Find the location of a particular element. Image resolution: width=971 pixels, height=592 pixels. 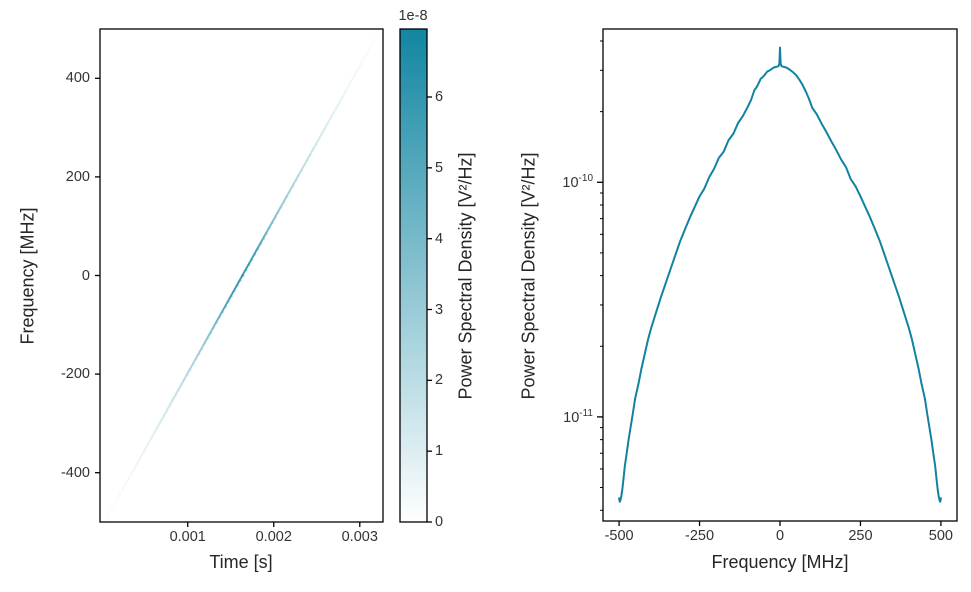

colorbar-frame is located at coordinates (413, 275).